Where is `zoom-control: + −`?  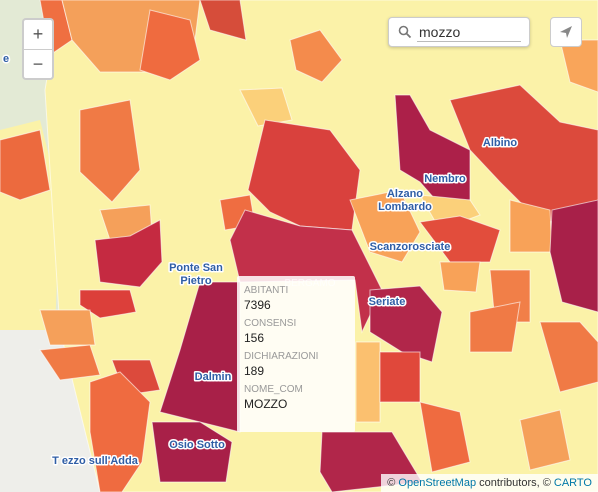
zoom-control: + − is located at coordinates (38, 49).